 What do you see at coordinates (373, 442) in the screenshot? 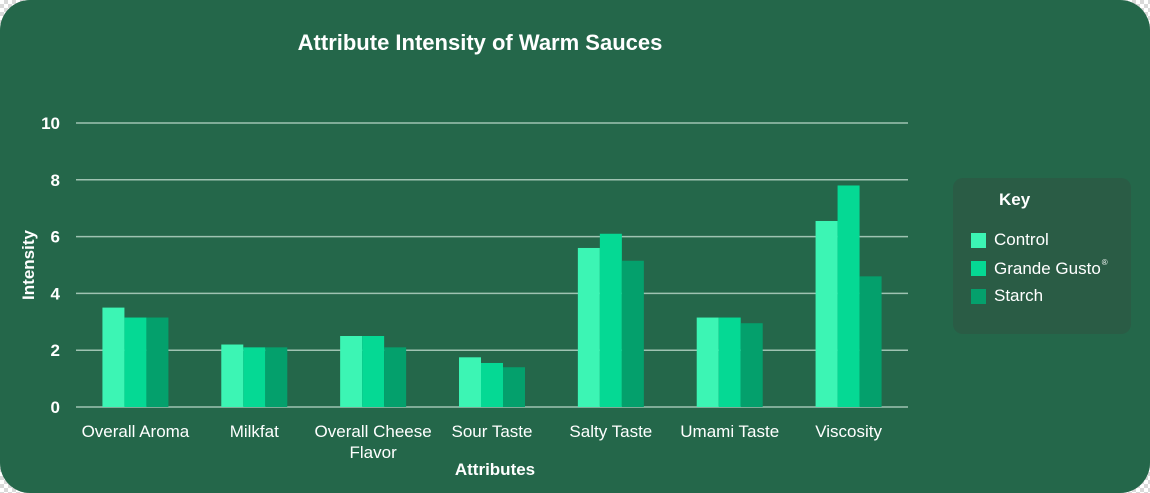
I see `x-tick-label: Overall Cheese Flavor` at bounding box center [373, 442].